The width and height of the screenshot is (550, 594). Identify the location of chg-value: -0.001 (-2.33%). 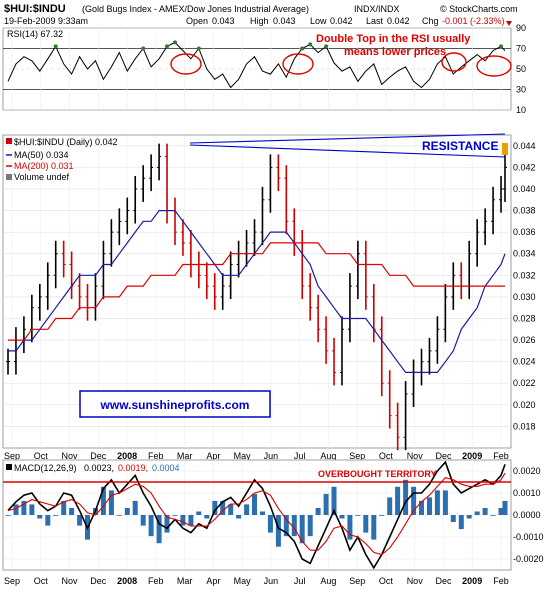
(473, 21).